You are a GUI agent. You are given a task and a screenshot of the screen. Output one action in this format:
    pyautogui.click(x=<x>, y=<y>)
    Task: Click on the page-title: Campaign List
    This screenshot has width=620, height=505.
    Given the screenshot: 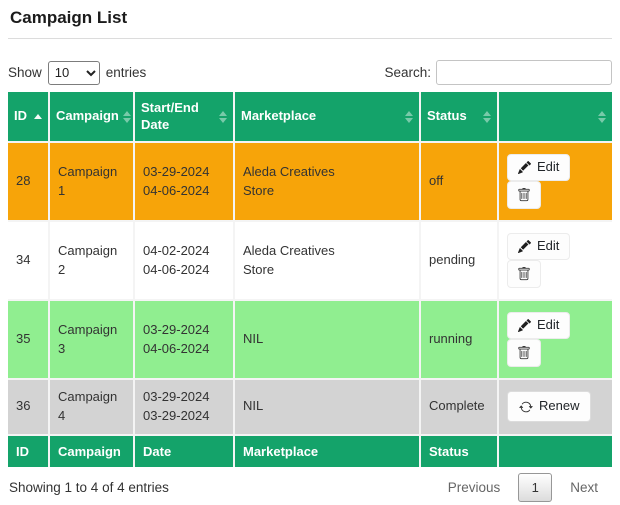 What is the action you would take?
    pyautogui.click(x=69, y=17)
    